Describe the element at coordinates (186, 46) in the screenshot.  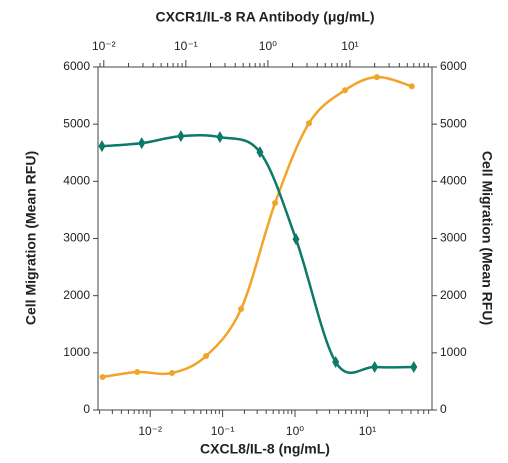
I see `x2-tick-label: 10⁻¹` at that location.